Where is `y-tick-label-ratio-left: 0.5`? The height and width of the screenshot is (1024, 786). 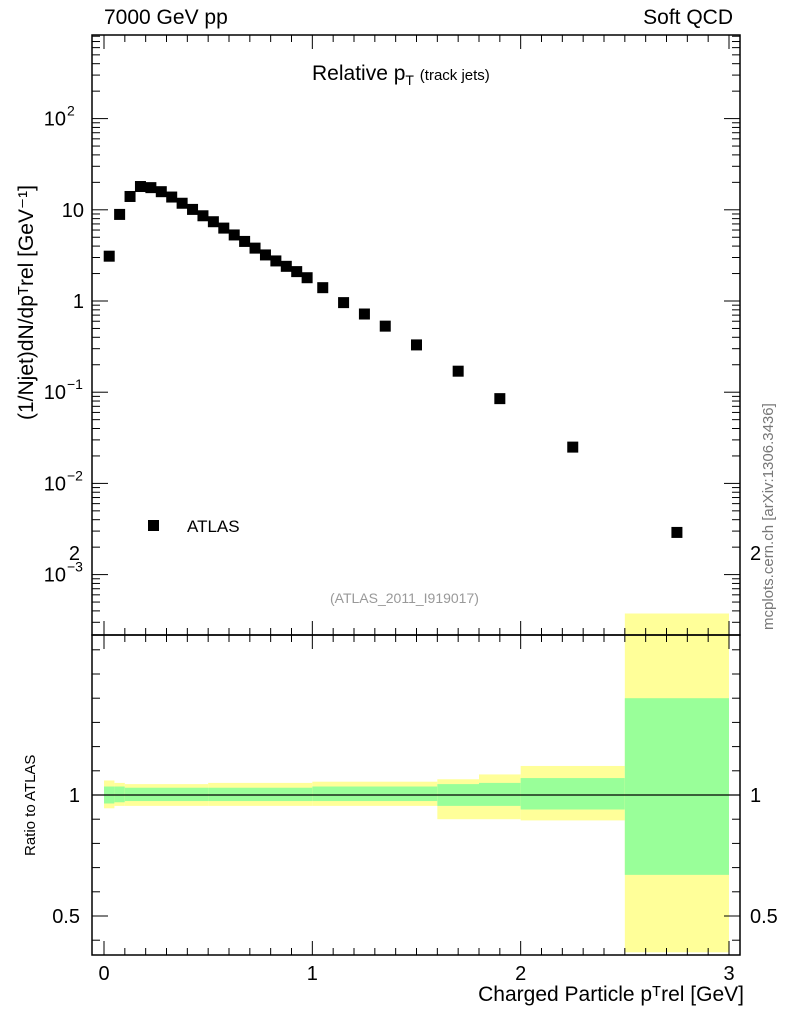
y-tick-label-ratio-left: 0.5 is located at coordinates (66, 917).